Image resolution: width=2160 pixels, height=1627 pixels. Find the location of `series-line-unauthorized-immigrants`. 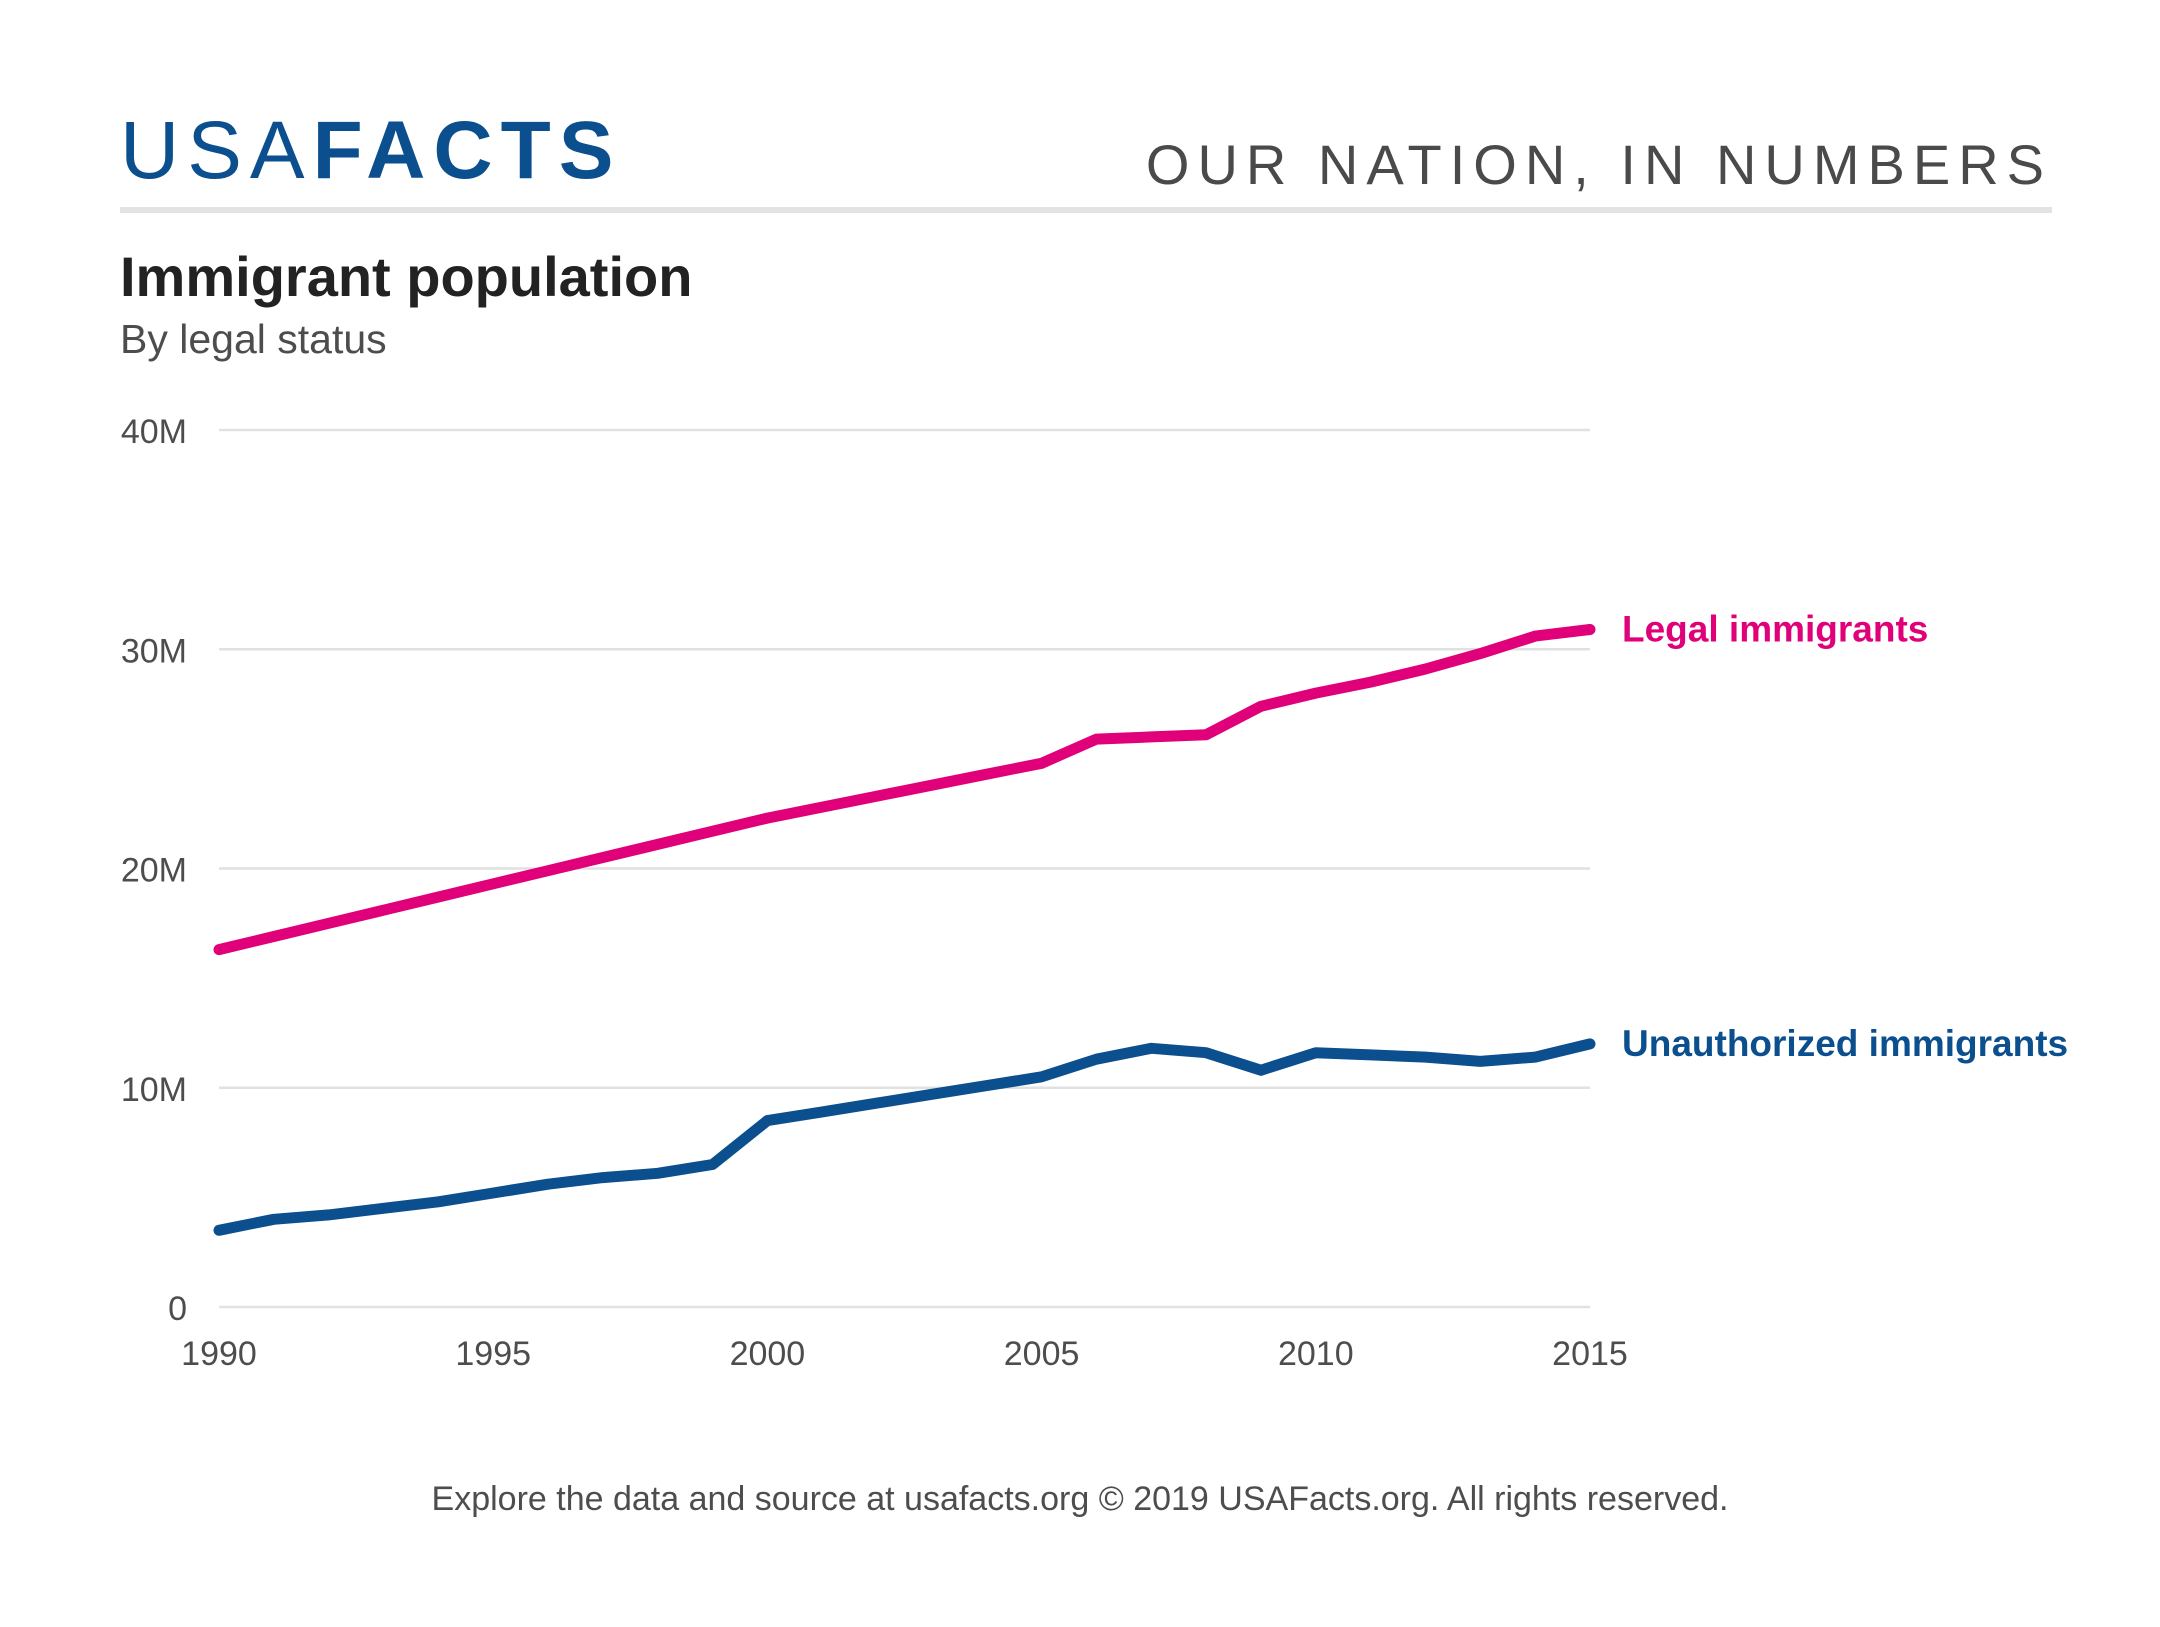

series-line-unauthorized-immigrants is located at coordinates (904, 1137).